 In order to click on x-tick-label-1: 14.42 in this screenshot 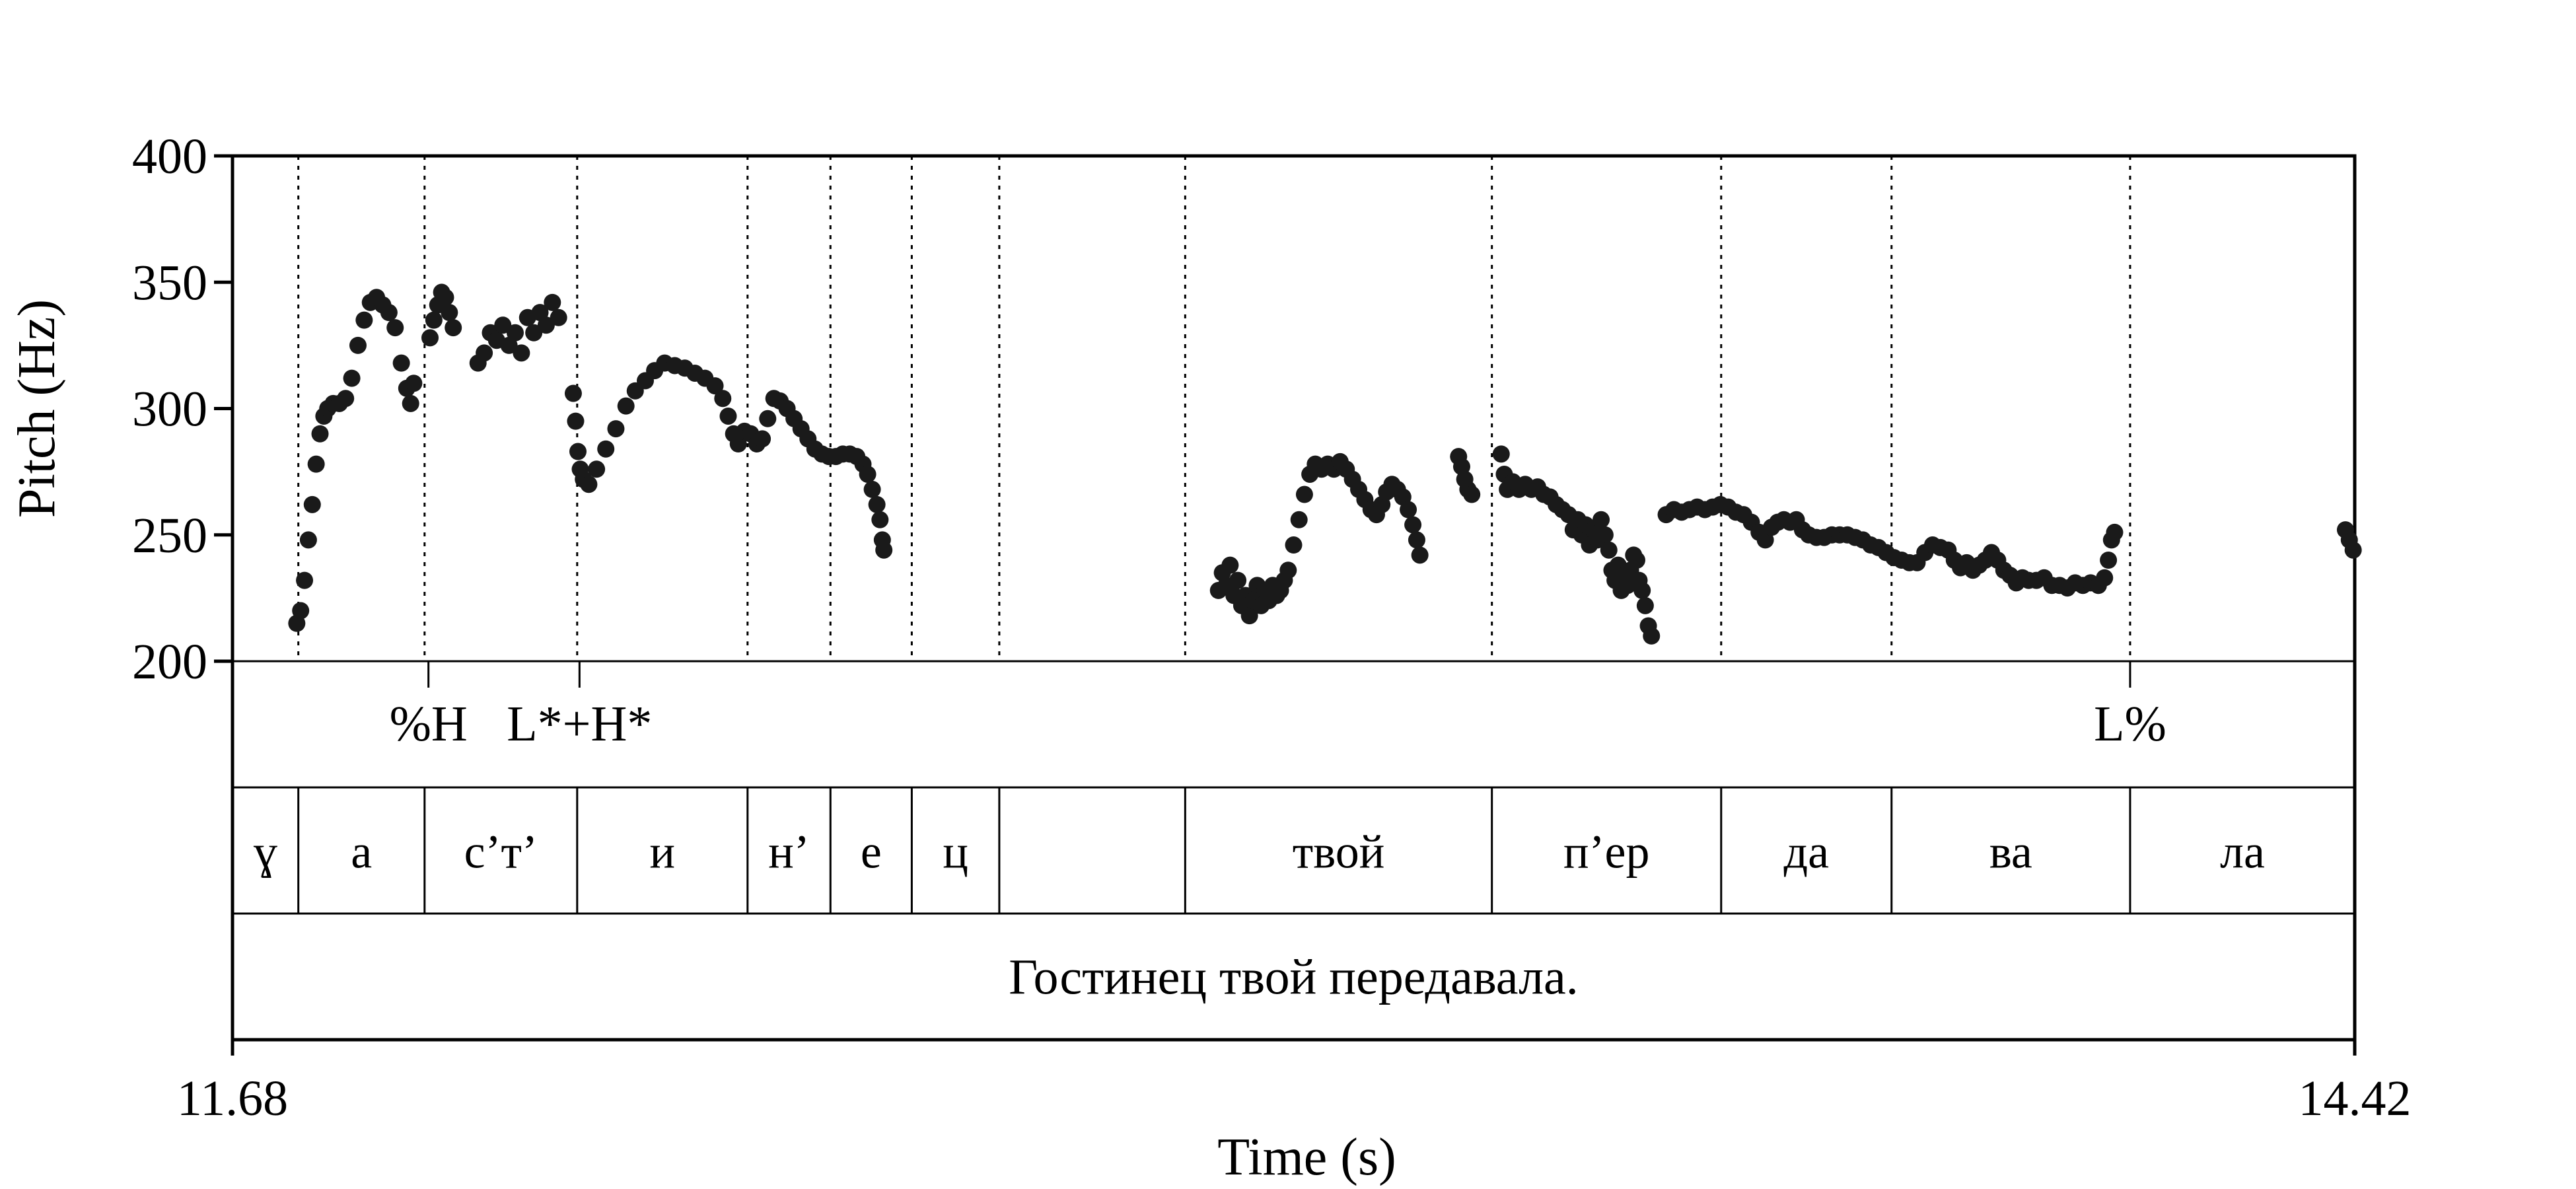, I will do `click(2355, 1098)`.